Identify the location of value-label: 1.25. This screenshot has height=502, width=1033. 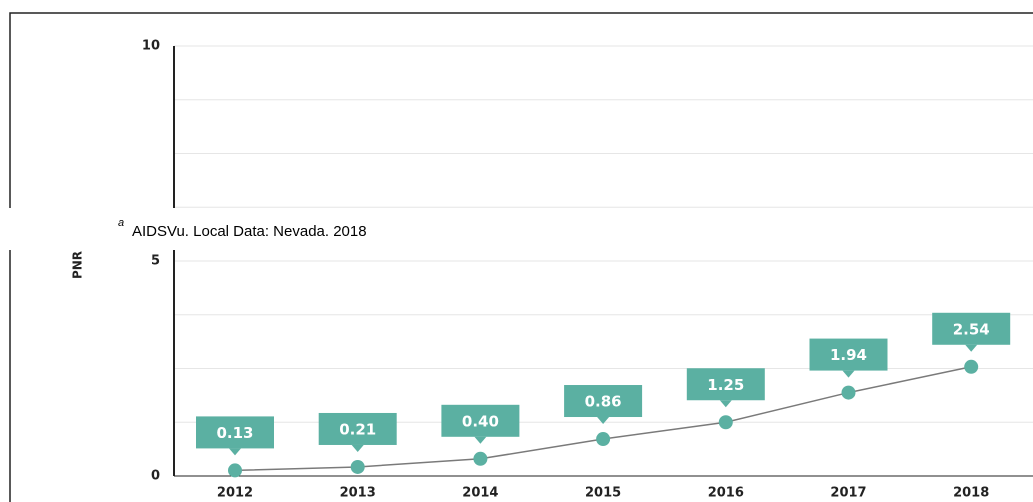
(725, 385).